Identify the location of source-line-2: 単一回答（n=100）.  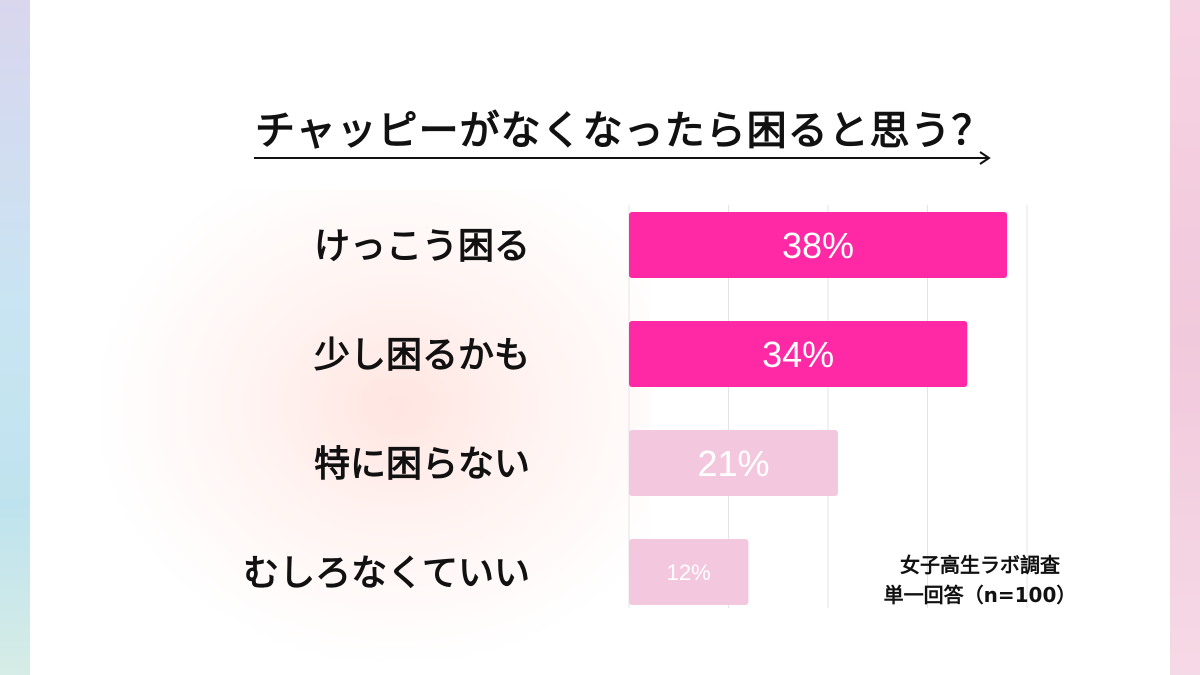
(980, 595).